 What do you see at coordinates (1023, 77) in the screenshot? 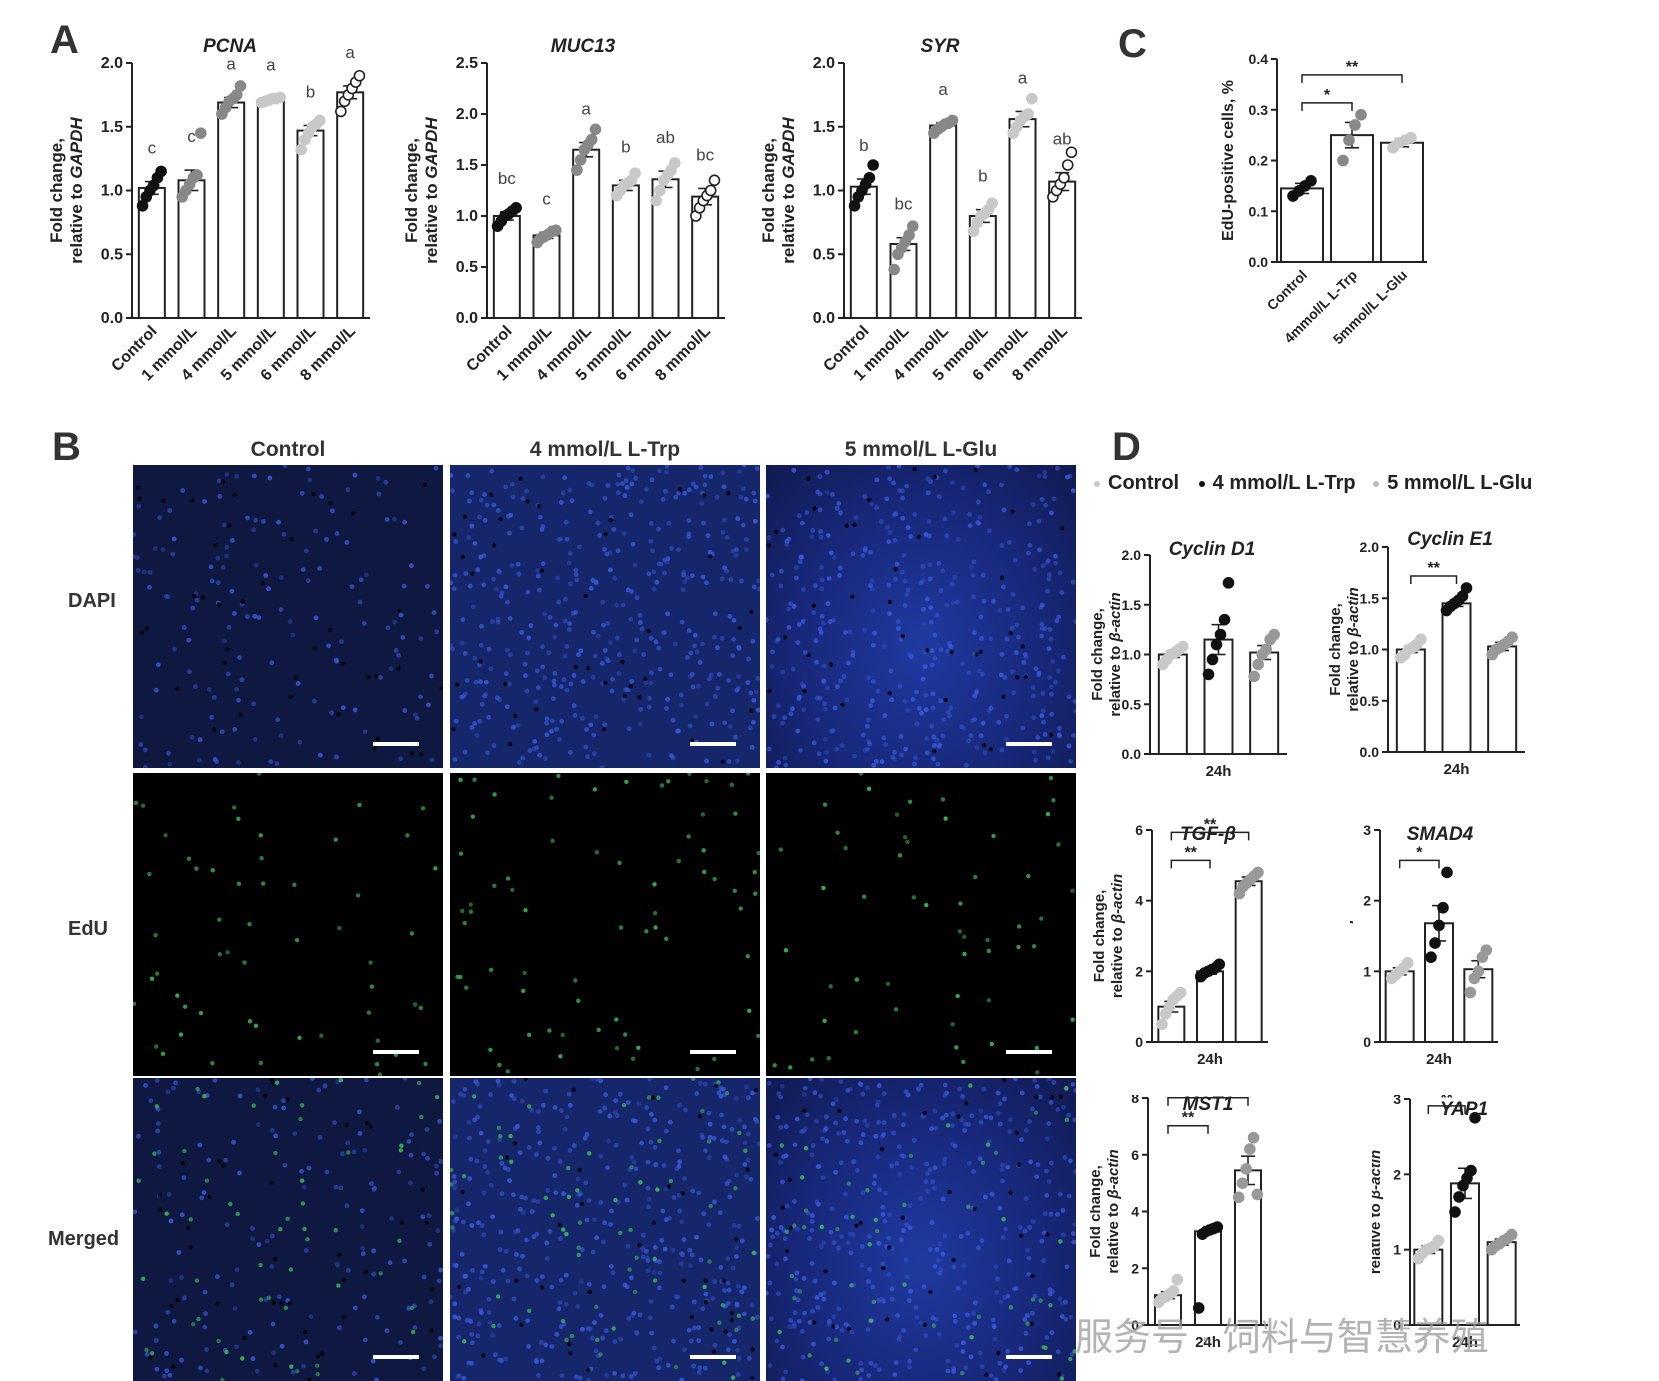
I see `significance-letter: a` at bounding box center [1023, 77].